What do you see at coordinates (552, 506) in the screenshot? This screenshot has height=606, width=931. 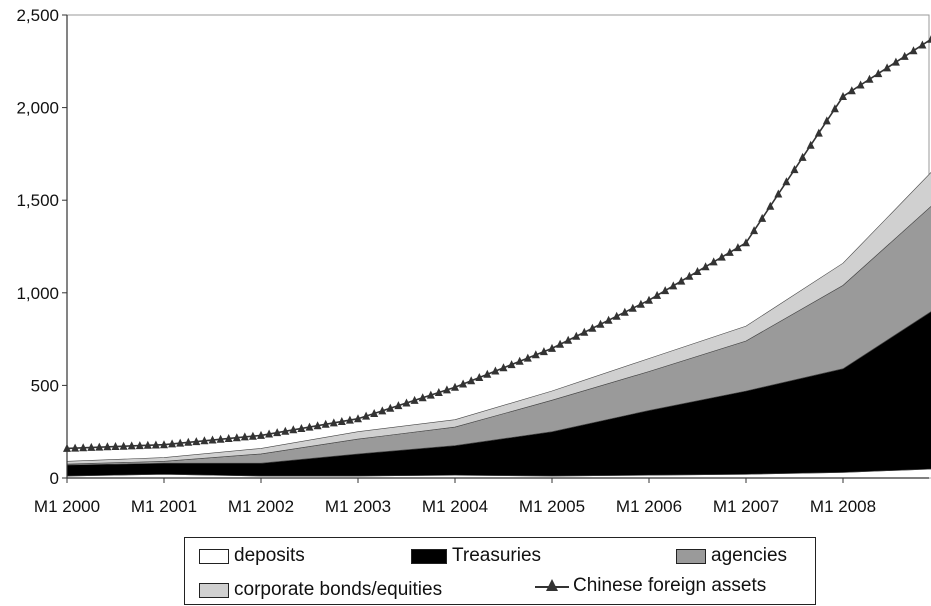 I see `x-tick-label: M1 2005` at bounding box center [552, 506].